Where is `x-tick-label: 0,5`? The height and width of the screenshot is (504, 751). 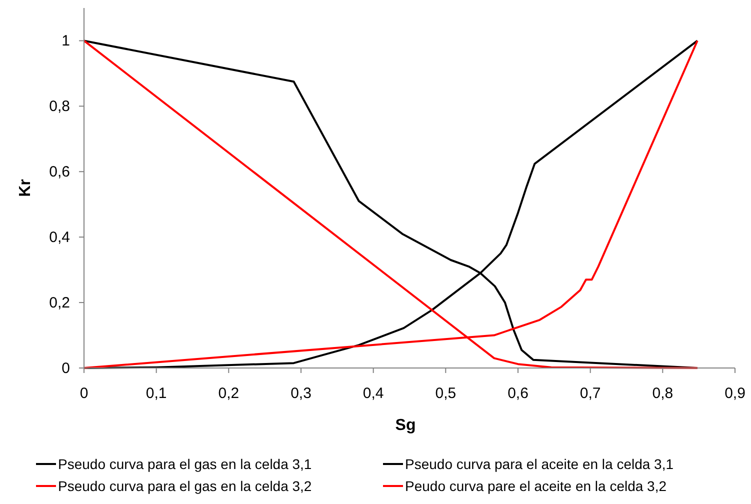
x-tick-label: 0,5 is located at coordinates (445, 393).